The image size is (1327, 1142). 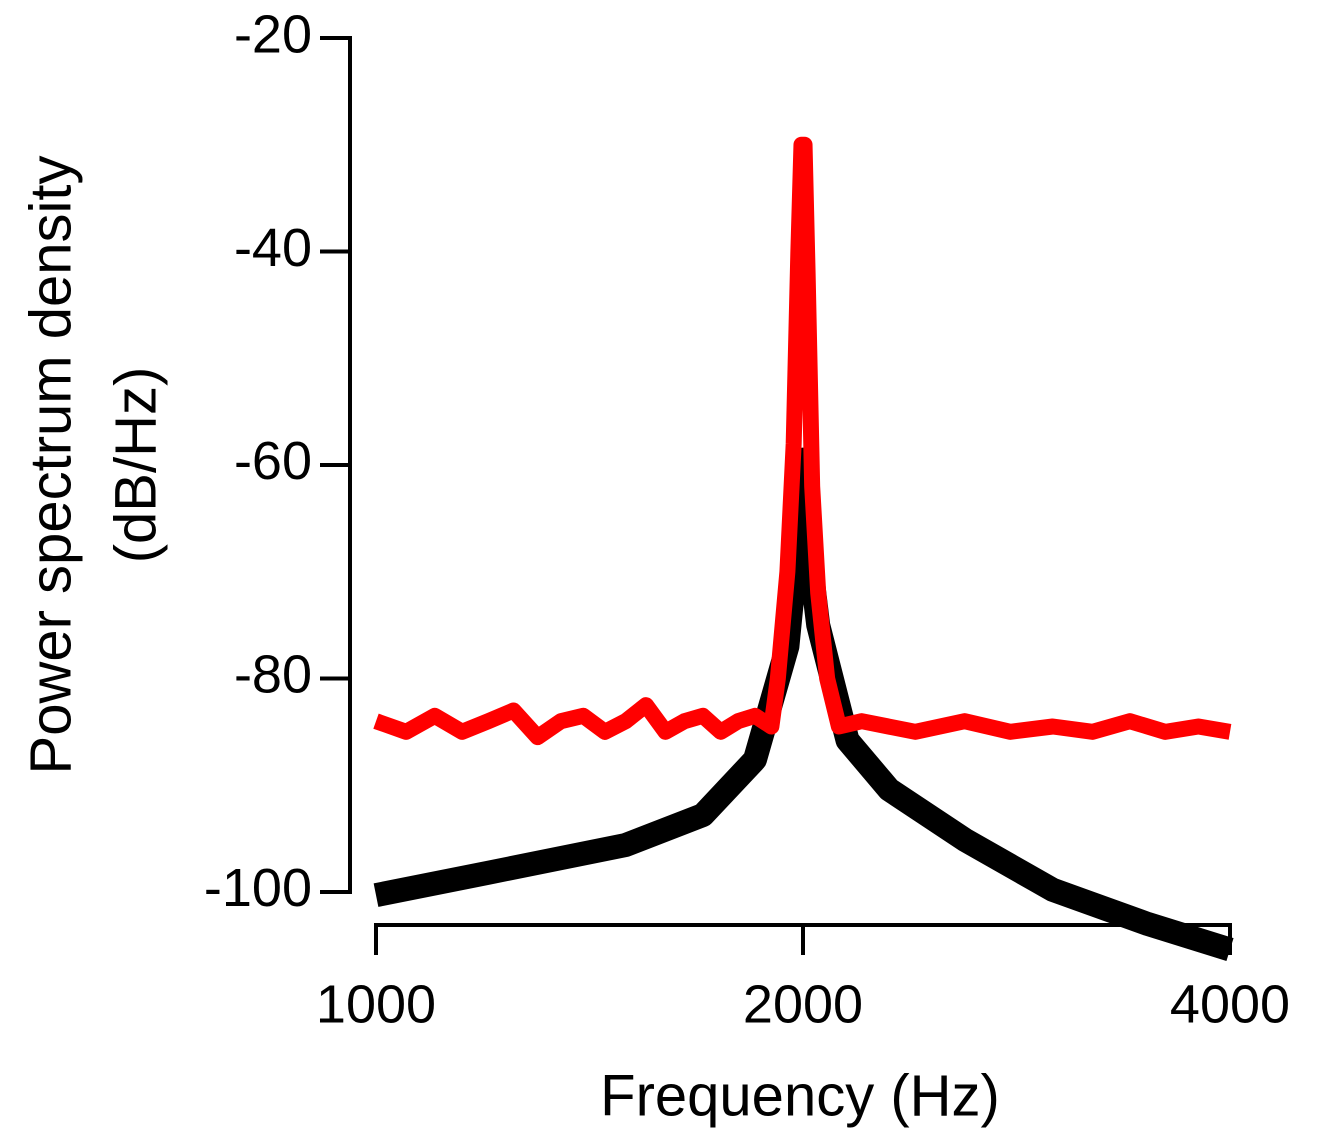 I want to click on y-tick-label: -40, so click(x=273, y=248).